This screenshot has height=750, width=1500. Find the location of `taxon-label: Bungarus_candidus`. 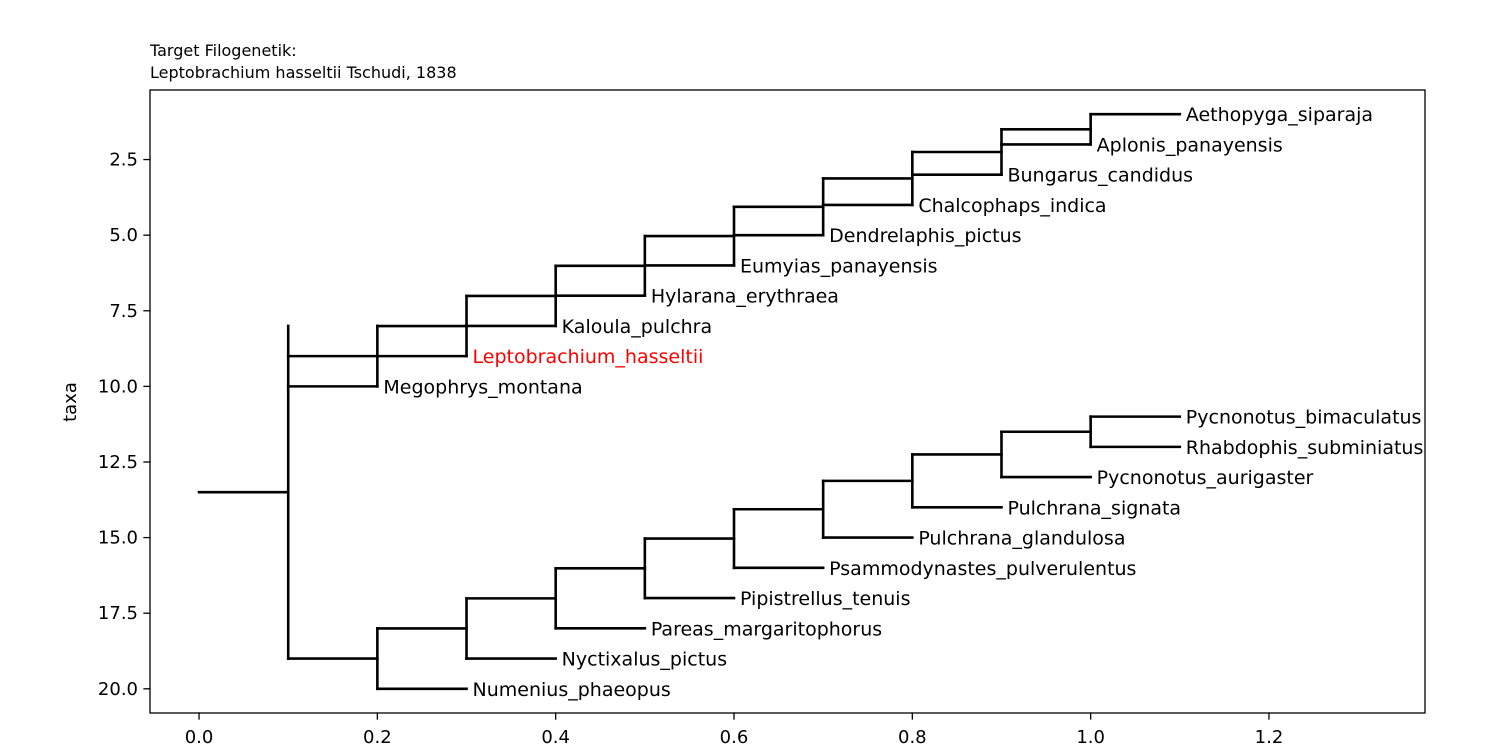

taxon-label: Bungarus_candidus is located at coordinates (1100, 176).